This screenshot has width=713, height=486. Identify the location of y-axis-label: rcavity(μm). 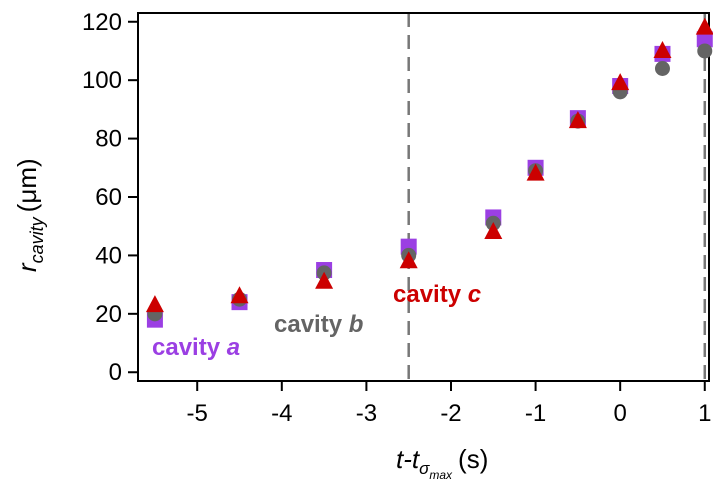
(29, 215).